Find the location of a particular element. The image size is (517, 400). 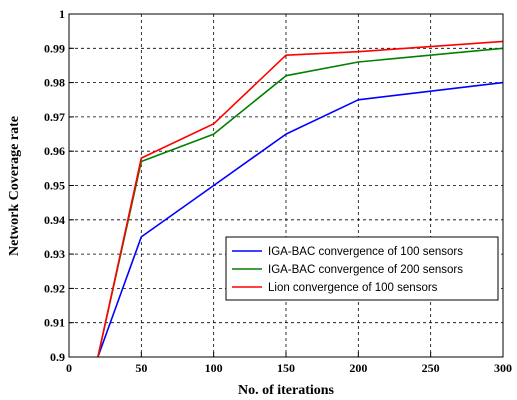

x-tick-label: 200 is located at coordinates (358, 368).